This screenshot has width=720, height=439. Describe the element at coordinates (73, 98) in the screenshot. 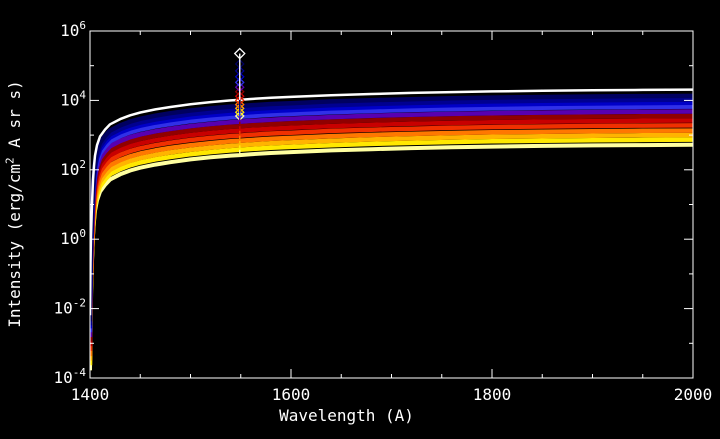

I see `y-tick-label: 10⁴` at that location.